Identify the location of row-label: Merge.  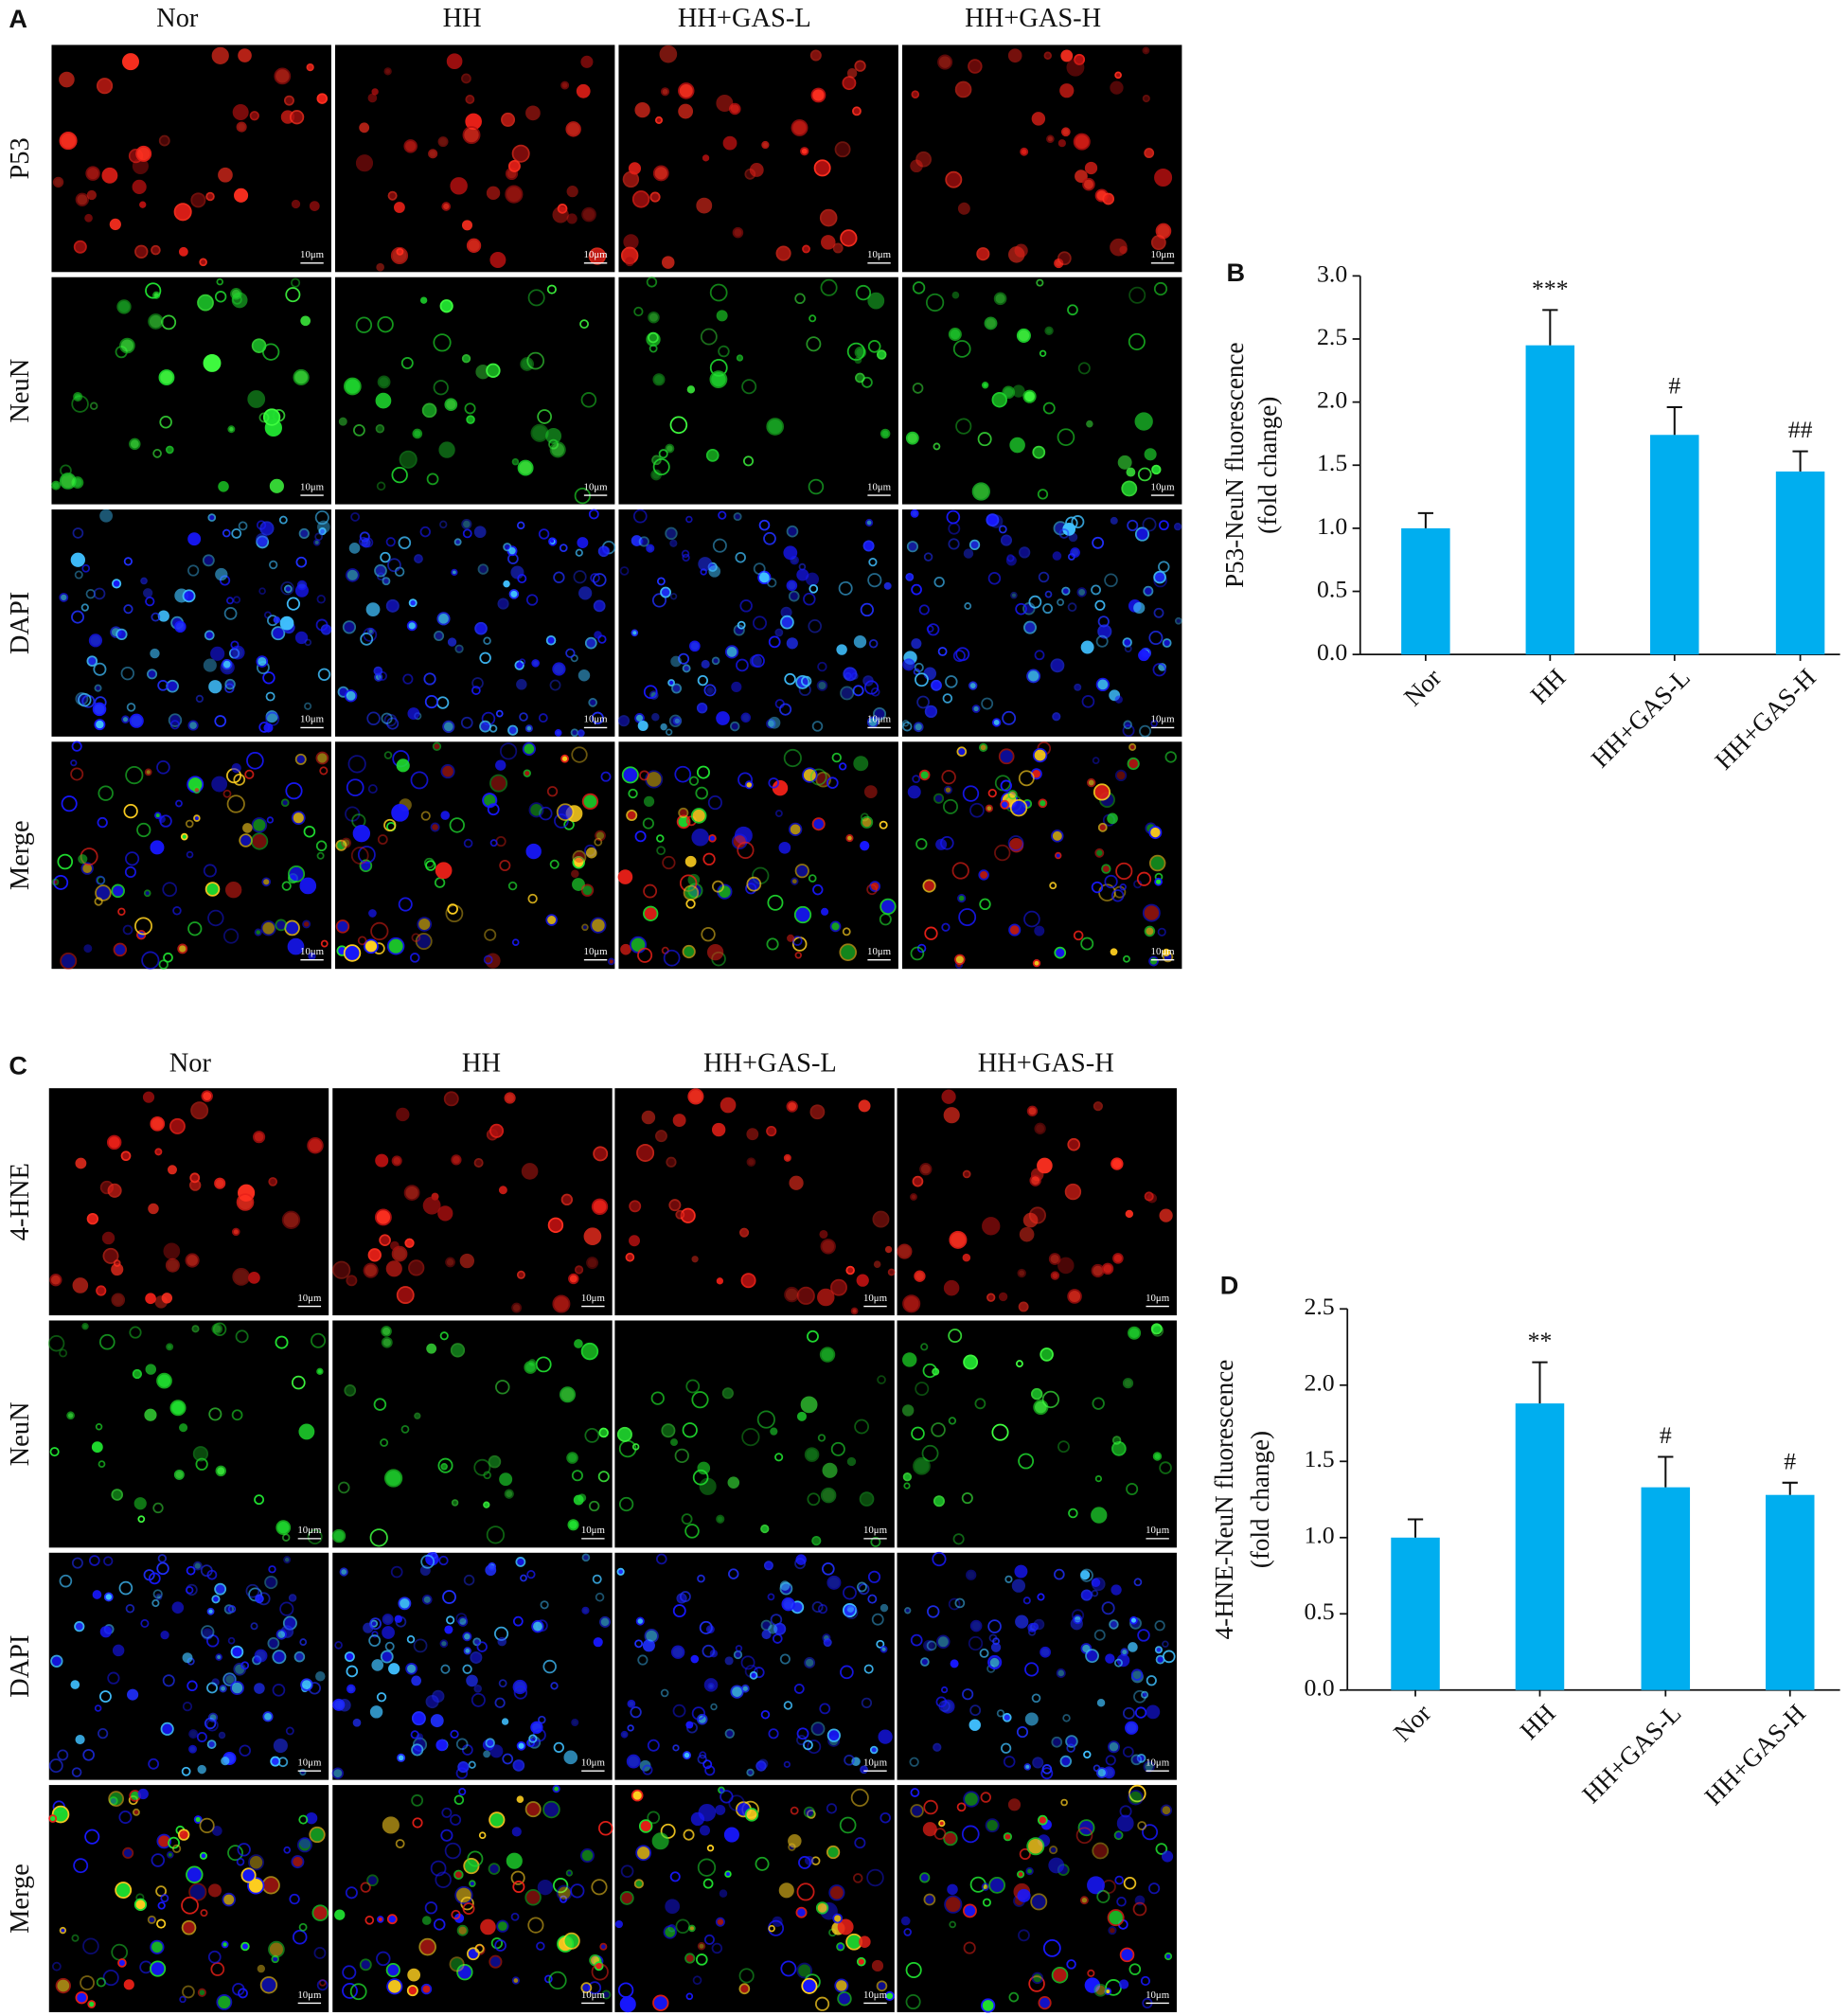
(20, 855).